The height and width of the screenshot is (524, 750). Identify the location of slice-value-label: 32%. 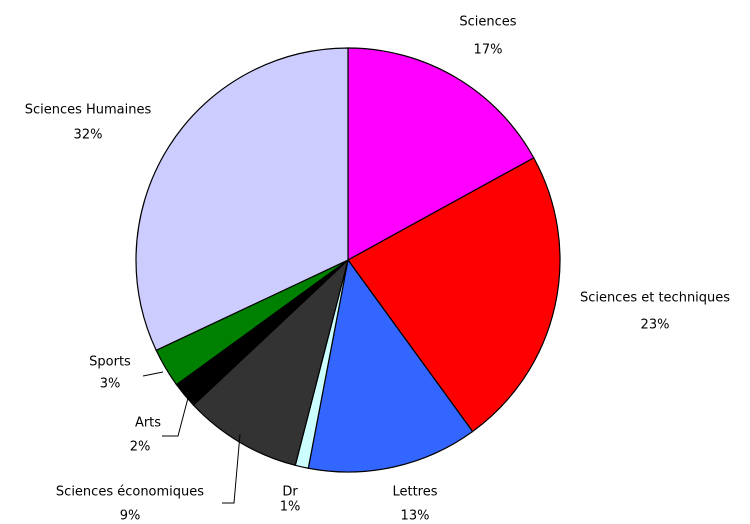
(88, 135).